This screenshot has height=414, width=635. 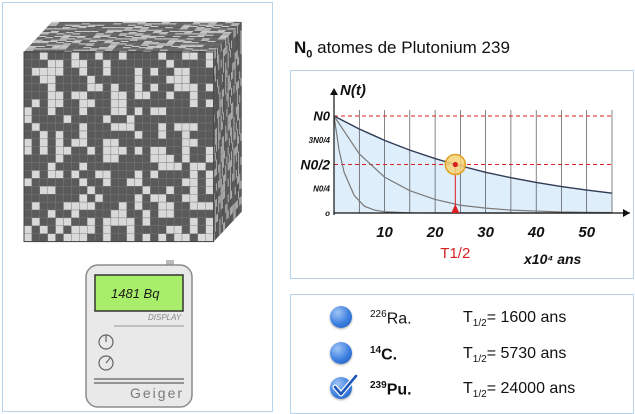 What do you see at coordinates (384, 232) in the screenshot?
I see `x-tick-label: 10` at bounding box center [384, 232].